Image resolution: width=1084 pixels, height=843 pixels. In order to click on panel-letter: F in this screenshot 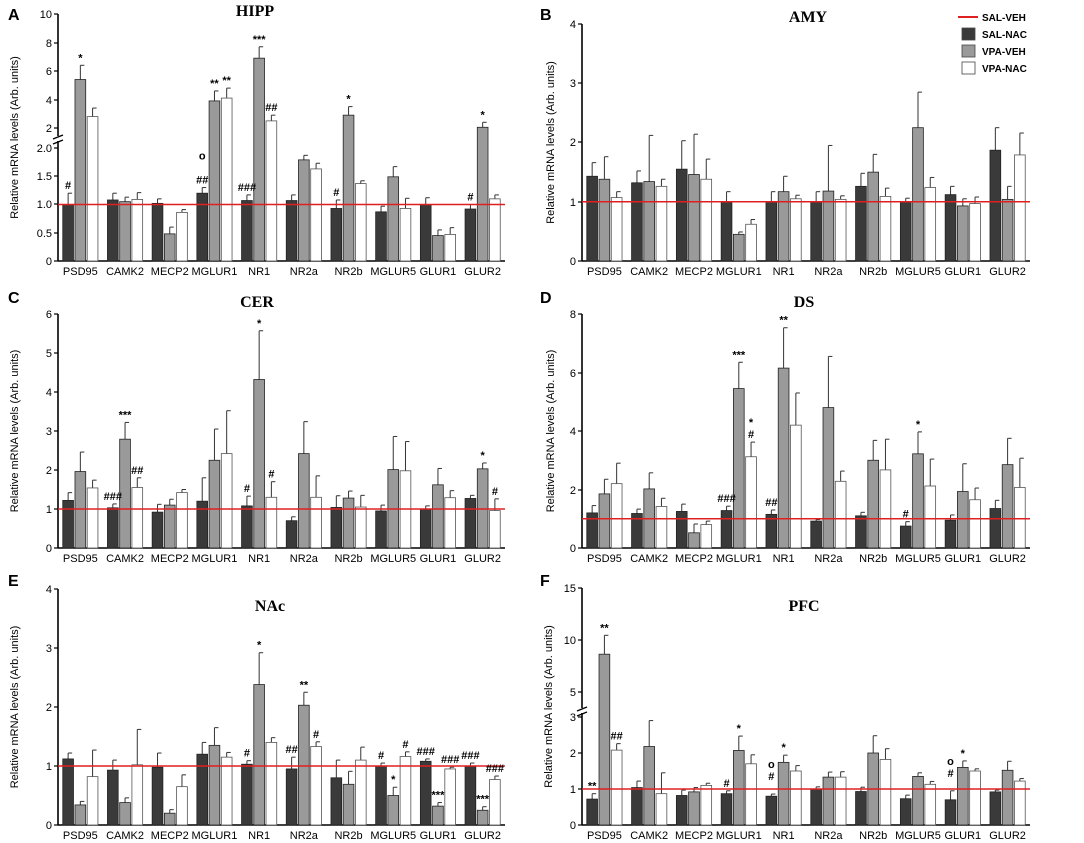, I will do `click(545, 581)`.